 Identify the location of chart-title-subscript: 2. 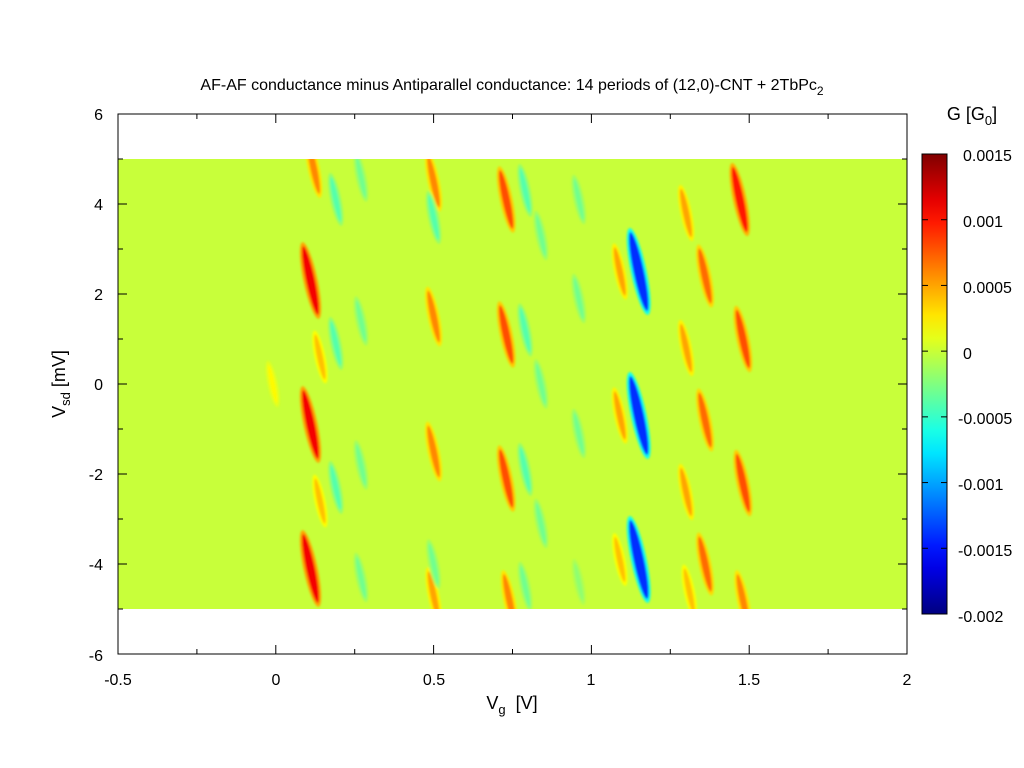
(820, 91).